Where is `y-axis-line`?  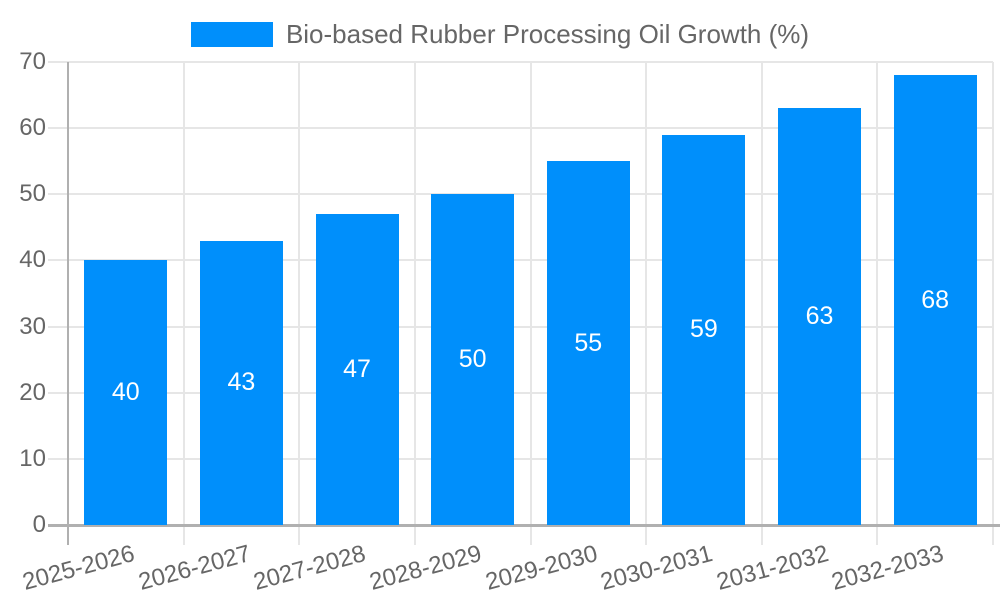 y-axis-line is located at coordinates (68, 303).